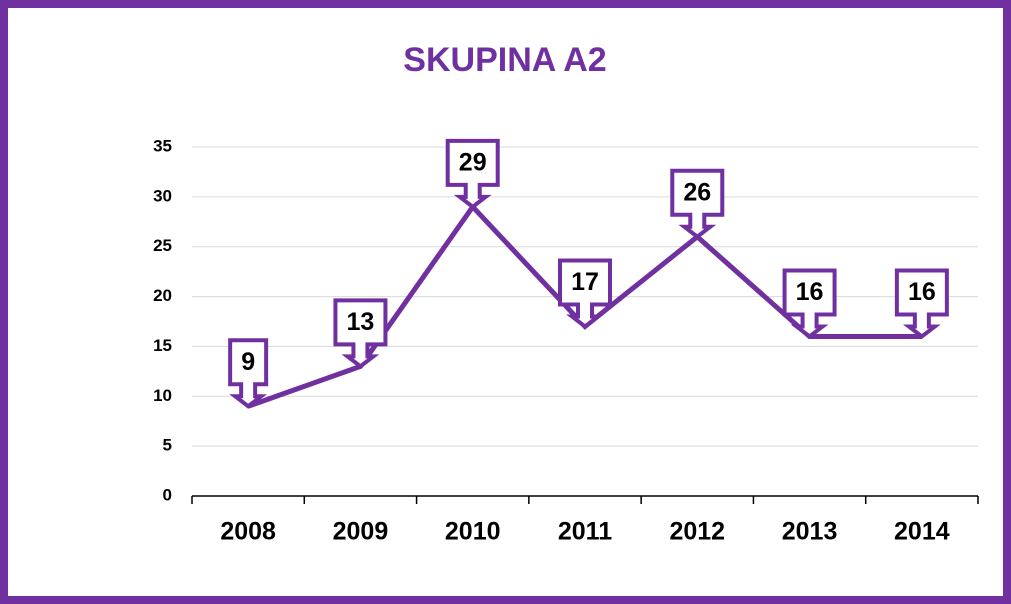 Image resolution: width=1011 pixels, height=604 pixels. I want to click on y-tick-label: 25, so click(162, 245).